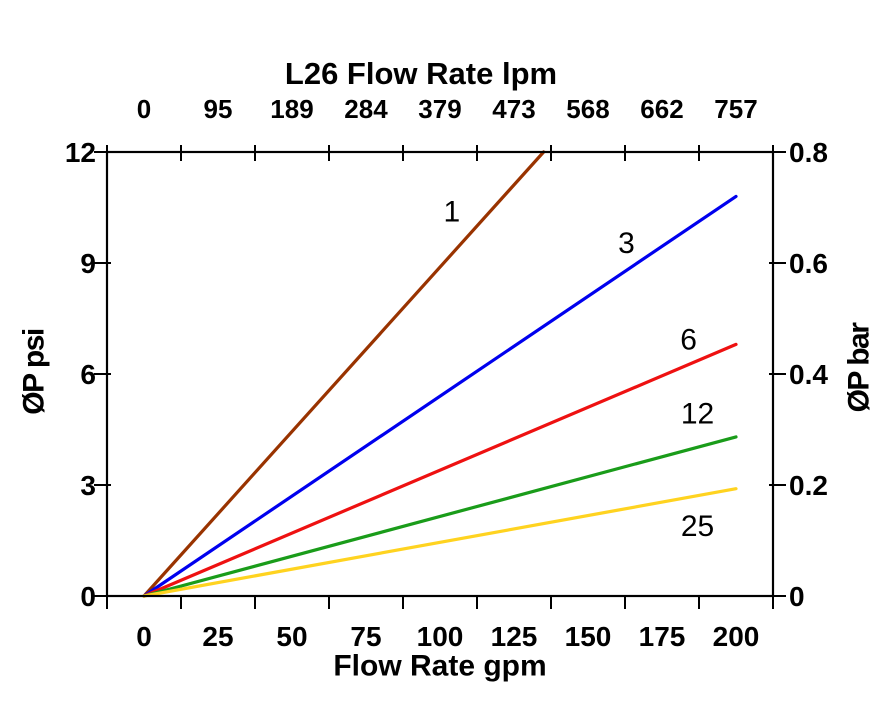  What do you see at coordinates (808, 263) in the screenshot?
I see `right-axis-tick-label: 0.6` at bounding box center [808, 263].